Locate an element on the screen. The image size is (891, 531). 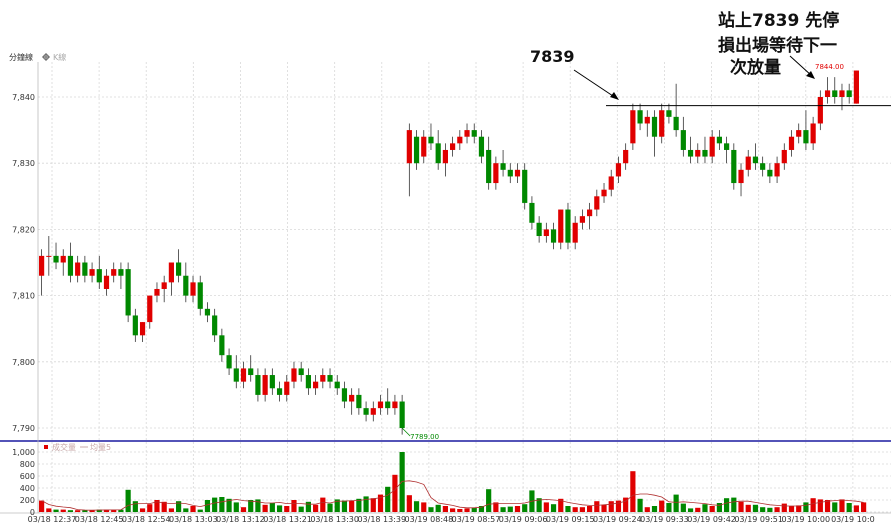
time-tick-label: 03/19 09:06 is located at coordinates (523, 519).